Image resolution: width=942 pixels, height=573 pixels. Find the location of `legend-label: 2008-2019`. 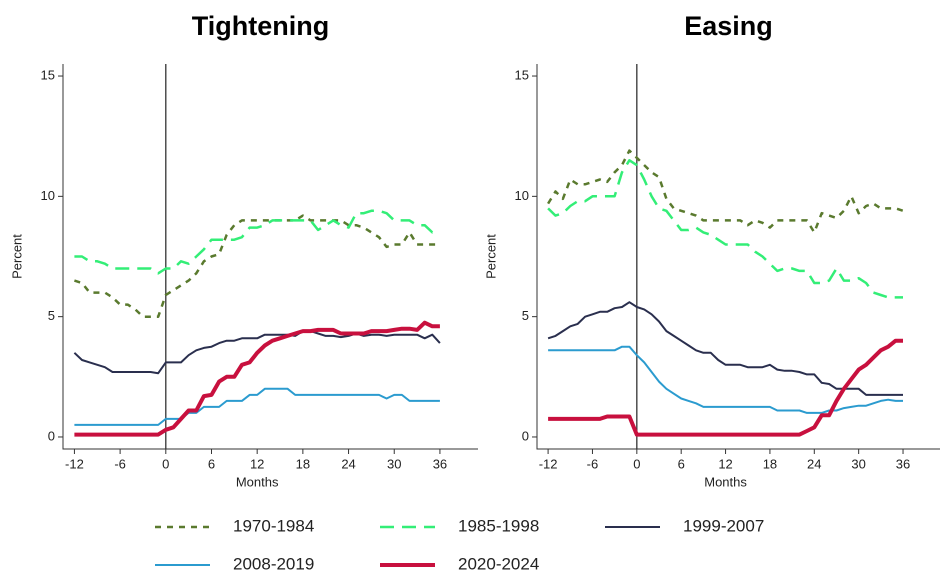

legend-label: 2008-2019 is located at coordinates (273, 563).